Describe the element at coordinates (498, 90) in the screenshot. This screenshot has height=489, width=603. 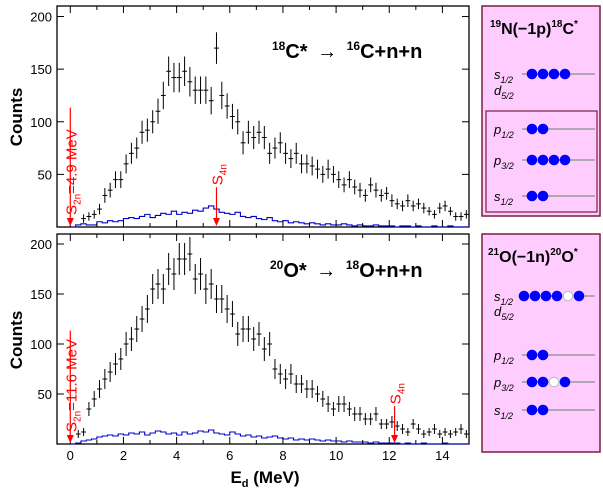
I see `level-label-main: d` at that location.